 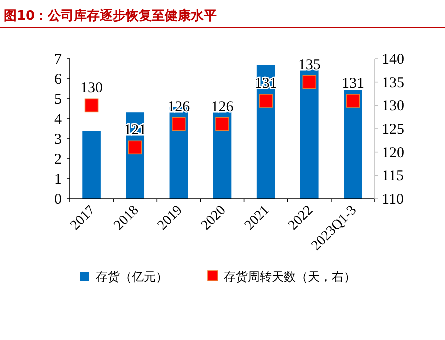 What do you see at coordinates (132, 277) in the screenshot?
I see `legend-label: 存货（亿元）` at bounding box center [132, 277].